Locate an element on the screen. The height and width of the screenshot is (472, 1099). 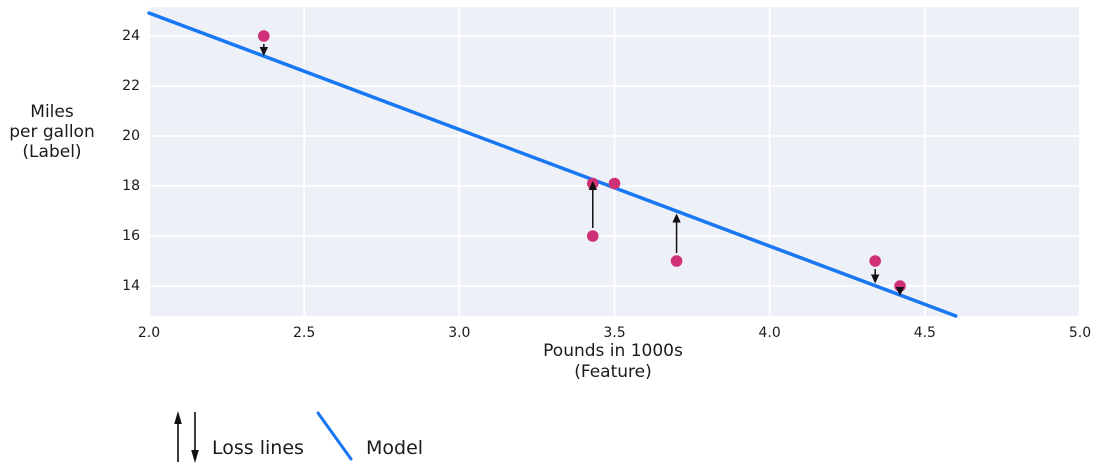
y-tick-label: 18 is located at coordinates (131, 186).